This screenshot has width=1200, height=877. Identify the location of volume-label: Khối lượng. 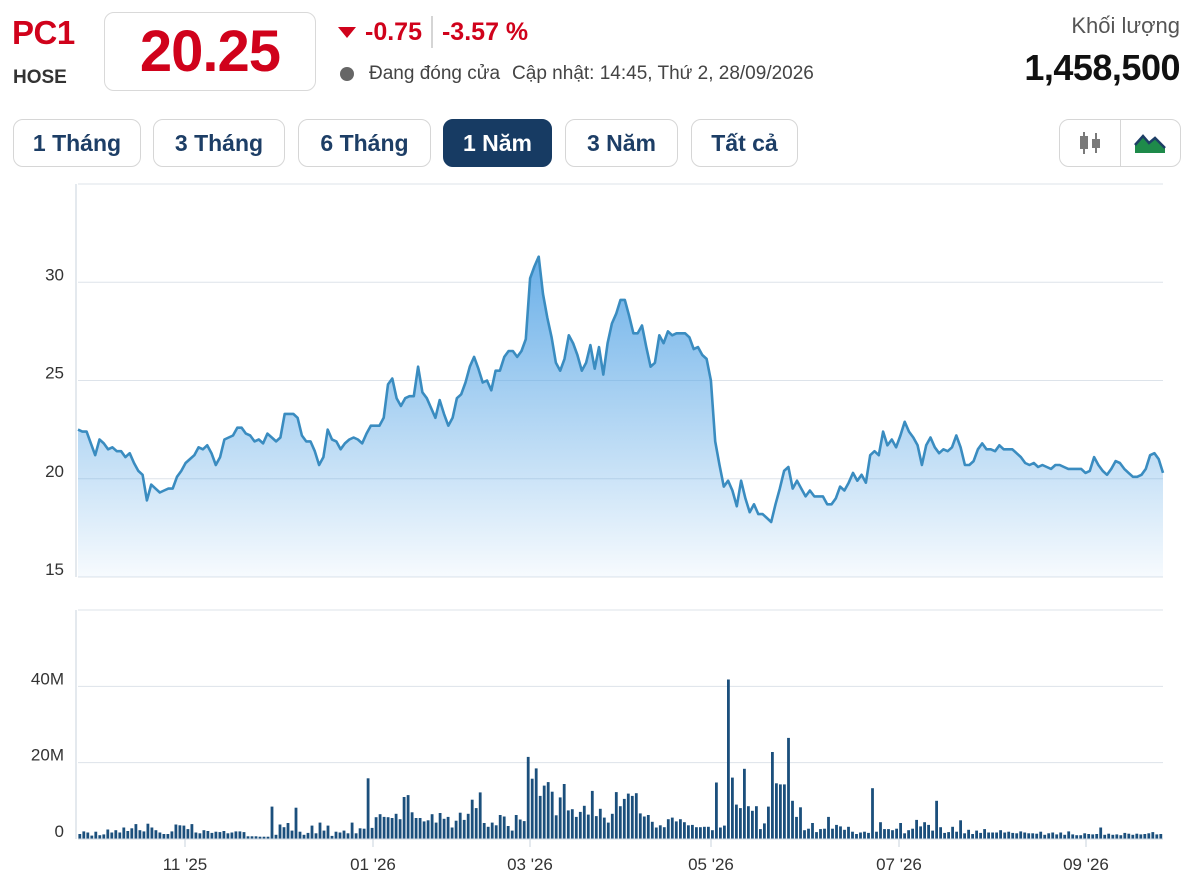
(1125, 25).